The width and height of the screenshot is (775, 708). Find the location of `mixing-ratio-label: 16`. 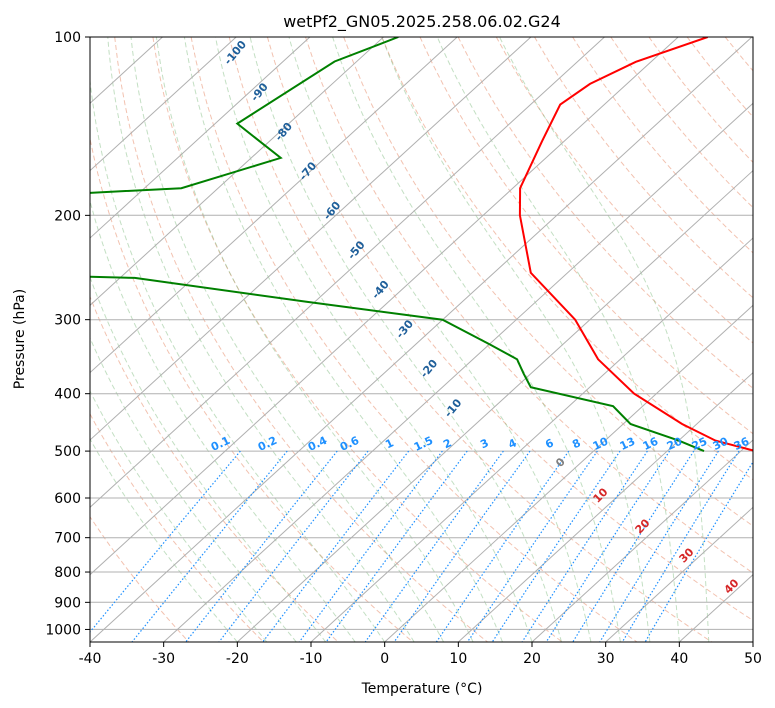

mixing-ratio-label: 16 is located at coordinates (651, 444).